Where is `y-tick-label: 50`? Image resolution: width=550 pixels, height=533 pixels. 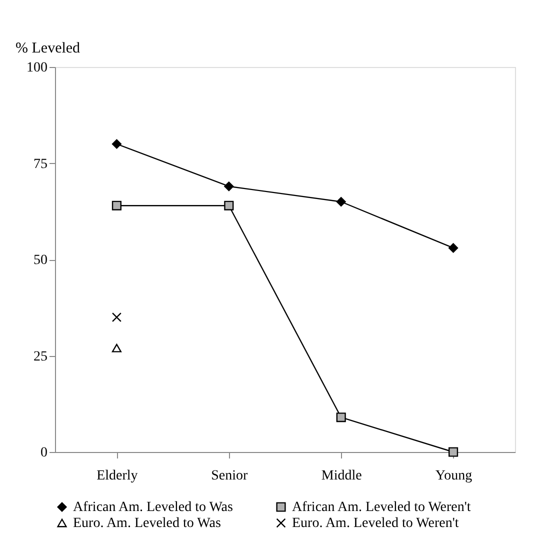
y-tick-label: 50 is located at coordinates (41, 260).